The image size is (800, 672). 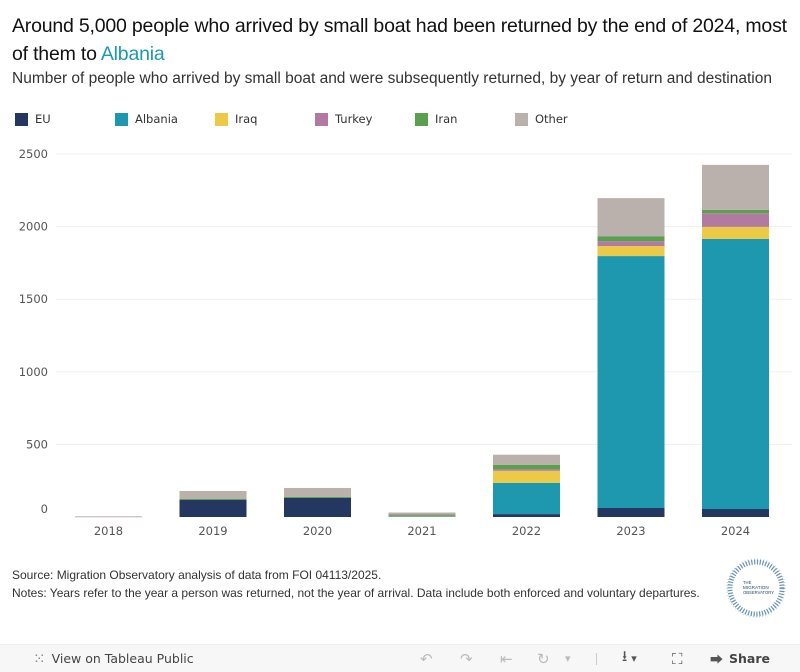 I want to click on legend-item-iran: Iran, so click(x=436, y=119).